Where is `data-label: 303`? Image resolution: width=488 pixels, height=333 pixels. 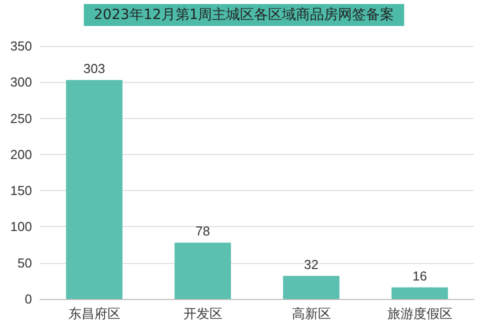
data-label: 303 is located at coordinates (94, 68).